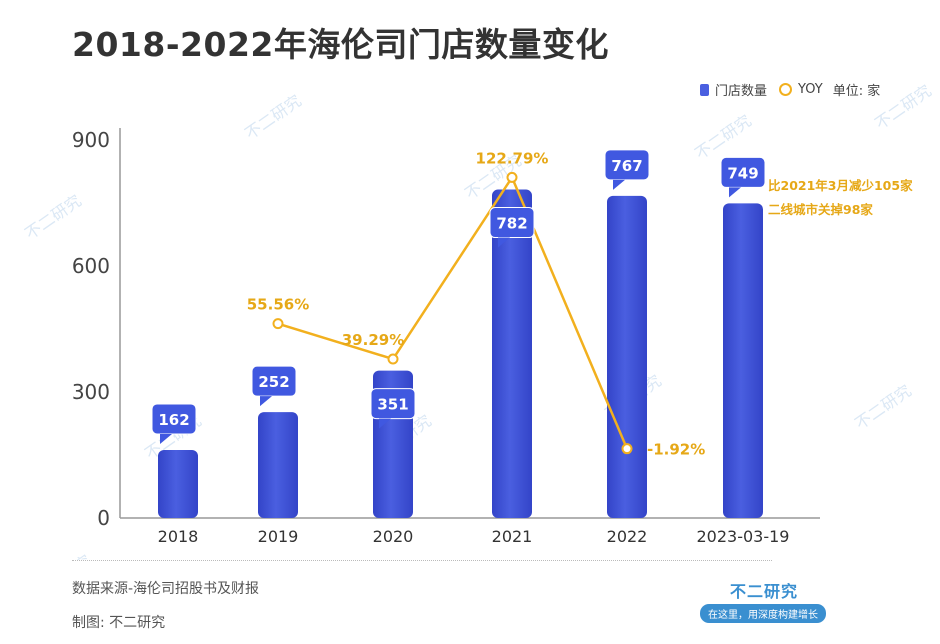 The width and height of the screenshot is (940, 644). Describe the element at coordinates (166, 589) in the screenshot. I see `data-source: 数据来源-海伦司招股书及财报` at that location.